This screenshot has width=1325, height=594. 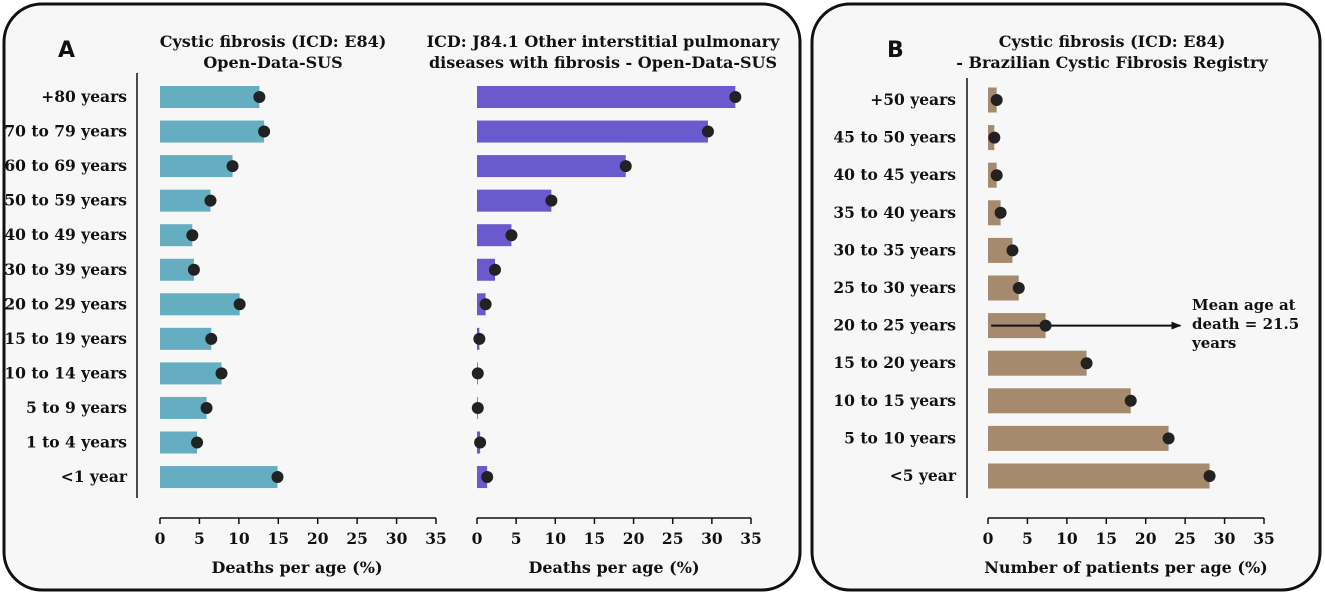 What do you see at coordinates (1126, 567) in the screenshot?
I see `chart-3-x-label: Number of patients per age (%)` at bounding box center [1126, 567].